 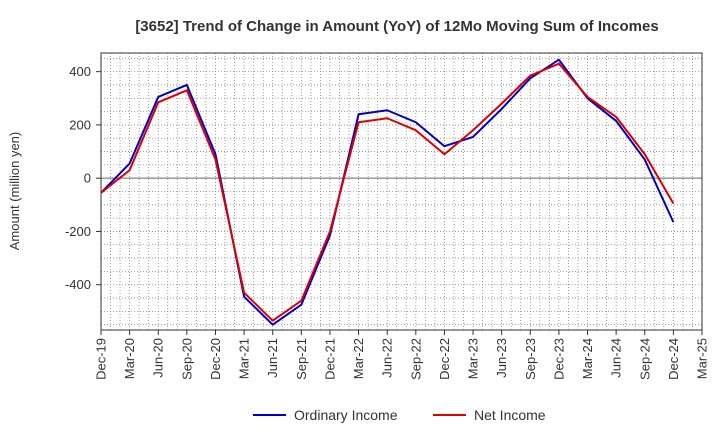 What do you see at coordinates (399, 415) in the screenshot?
I see `legend: Ordinary Income Net Income` at bounding box center [399, 415].